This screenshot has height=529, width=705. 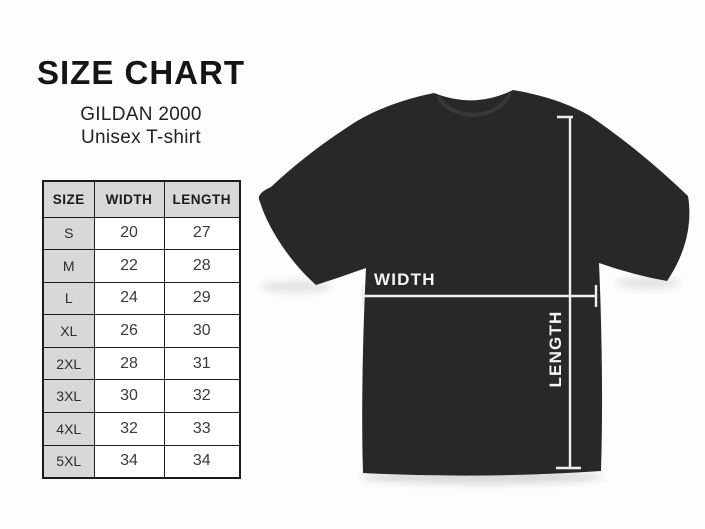 What do you see at coordinates (141, 72) in the screenshot?
I see `page-title: SIZE CHART` at bounding box center [141, 72].